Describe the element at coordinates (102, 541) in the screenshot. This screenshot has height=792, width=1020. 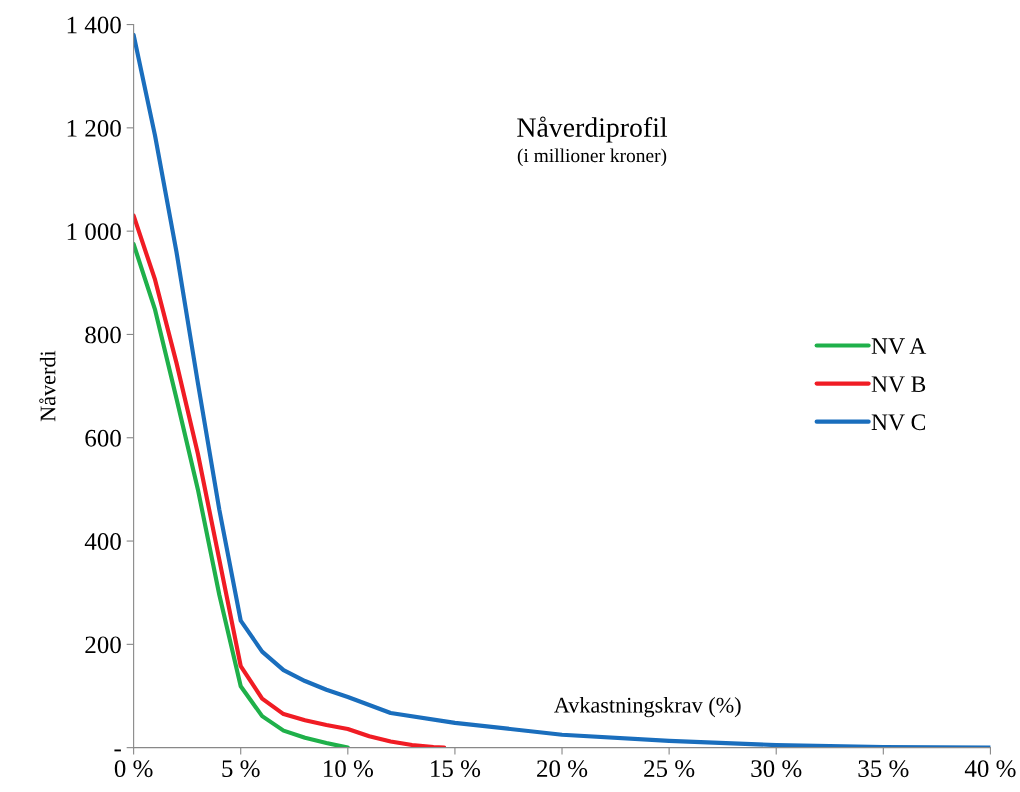
I see `y-tick-label: 400` at that location.